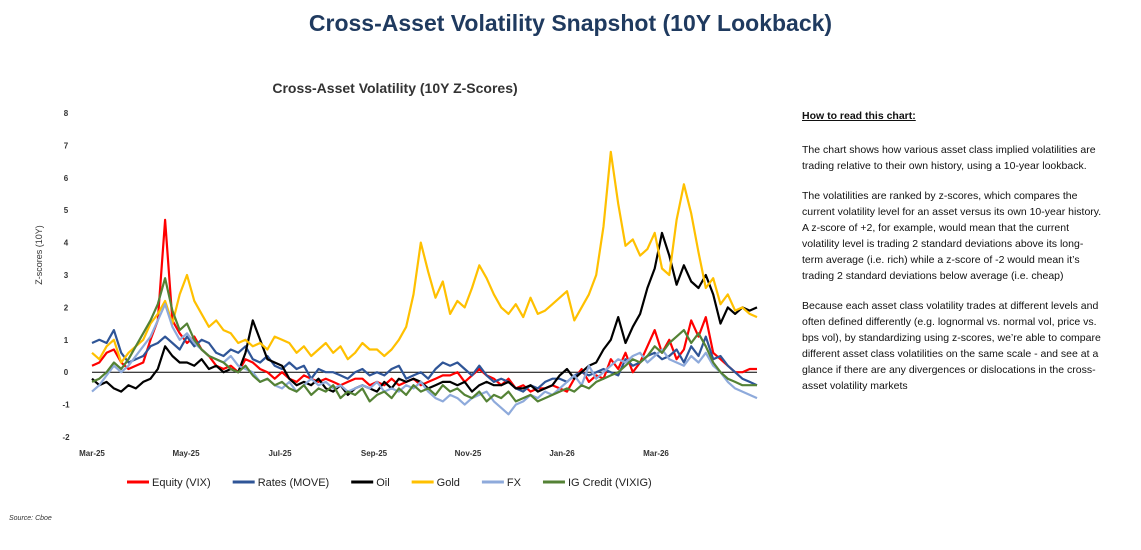 This screenshot has height=550, width=1141. I want to click on legend-label: Oil, so click(382, 483).